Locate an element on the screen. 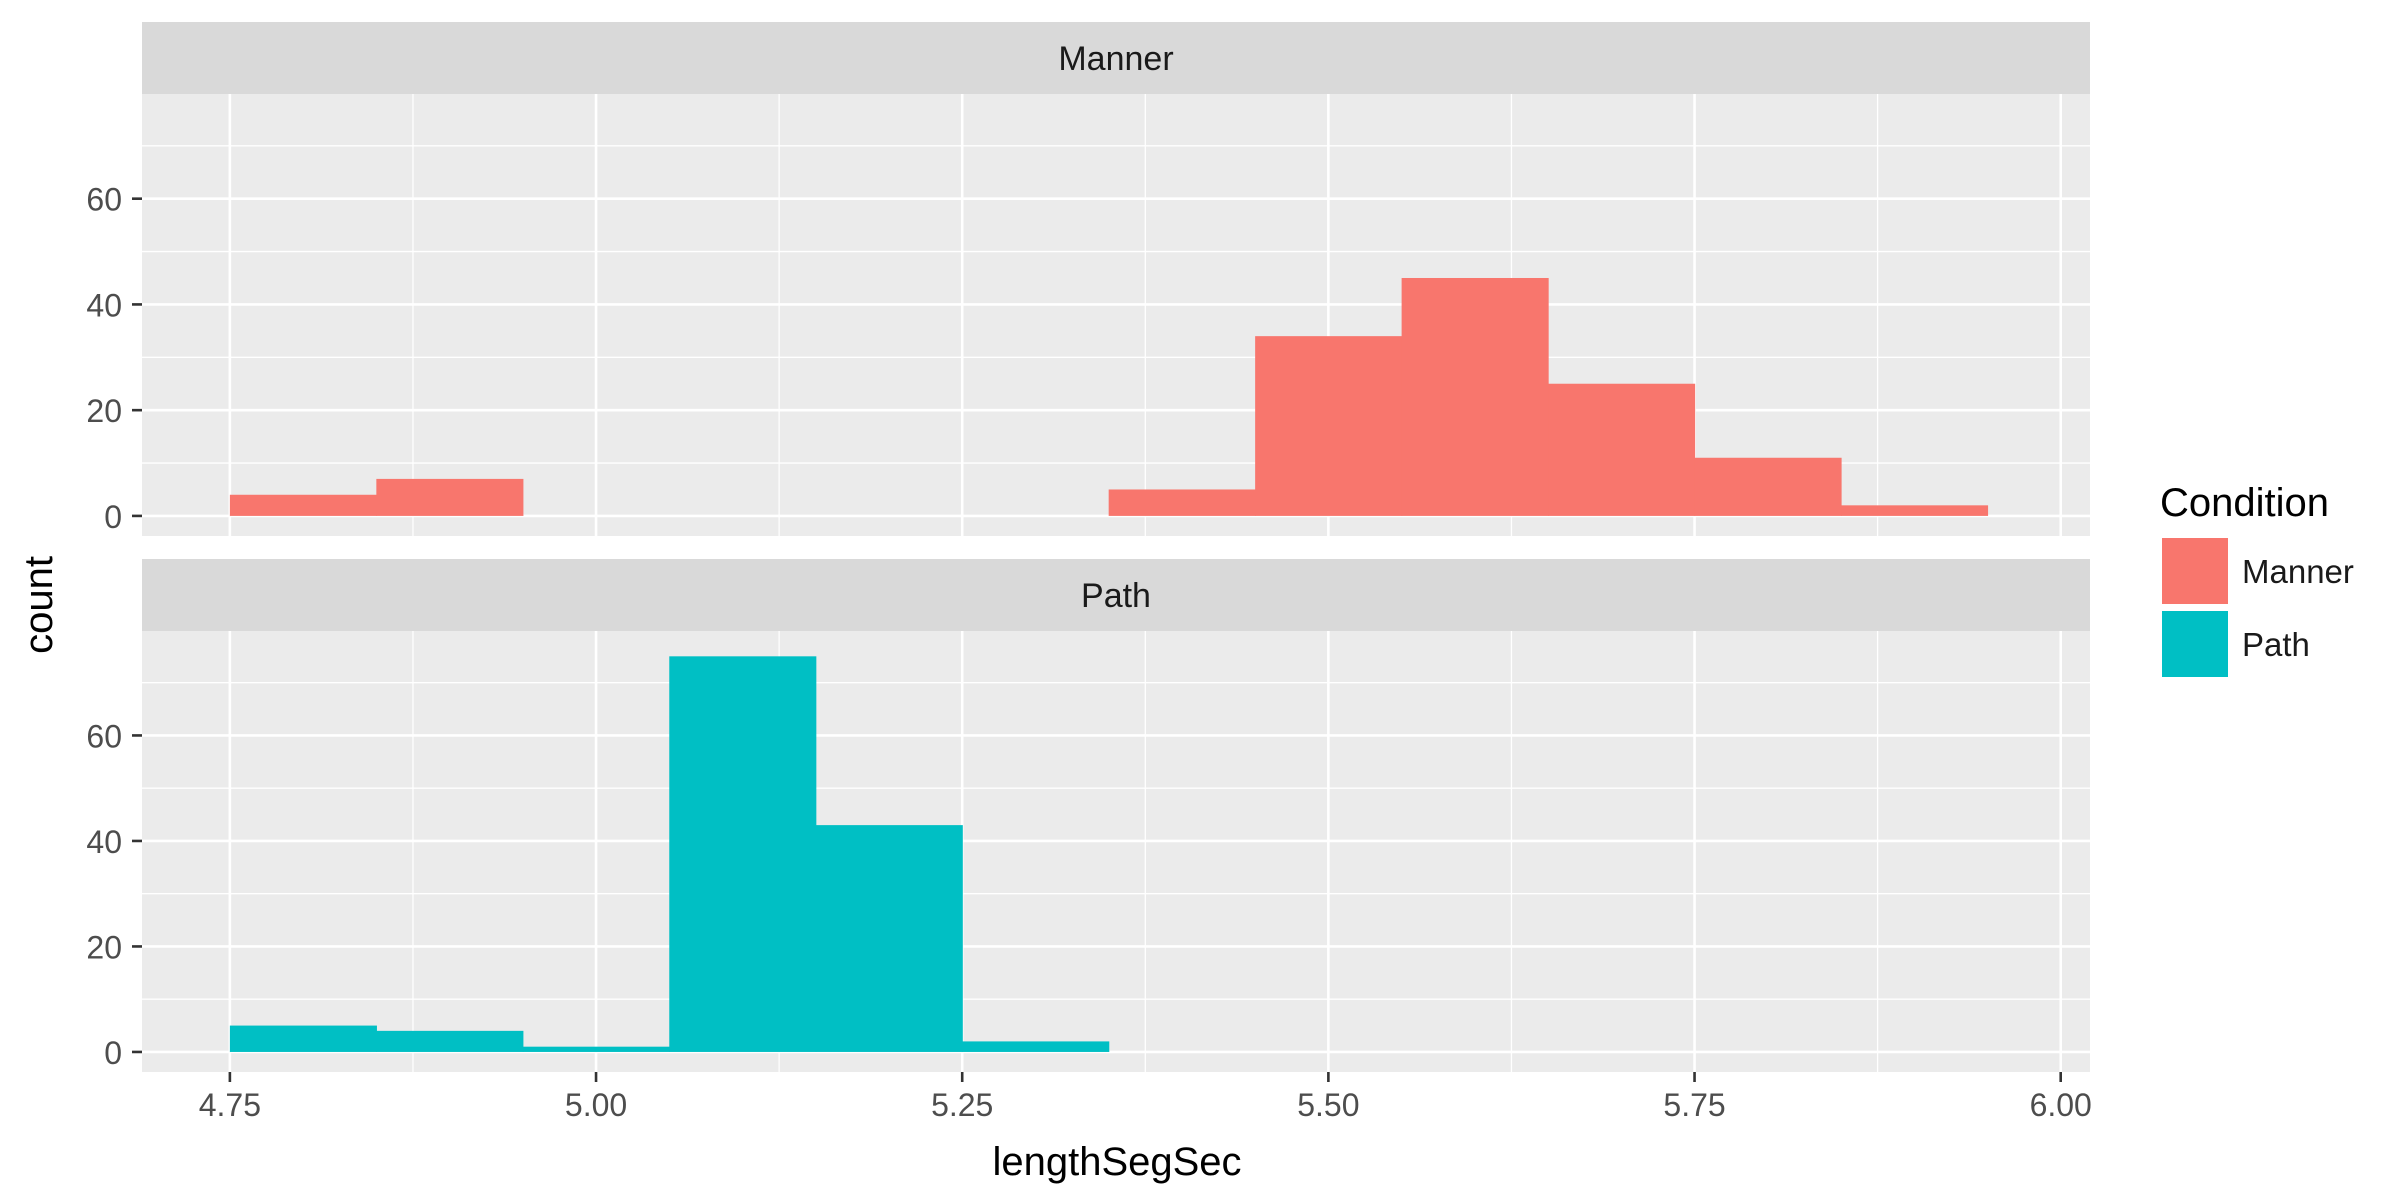 The image size is (2400, 1200). facet-strip-label: Path is located at coordinates (1116, 596).